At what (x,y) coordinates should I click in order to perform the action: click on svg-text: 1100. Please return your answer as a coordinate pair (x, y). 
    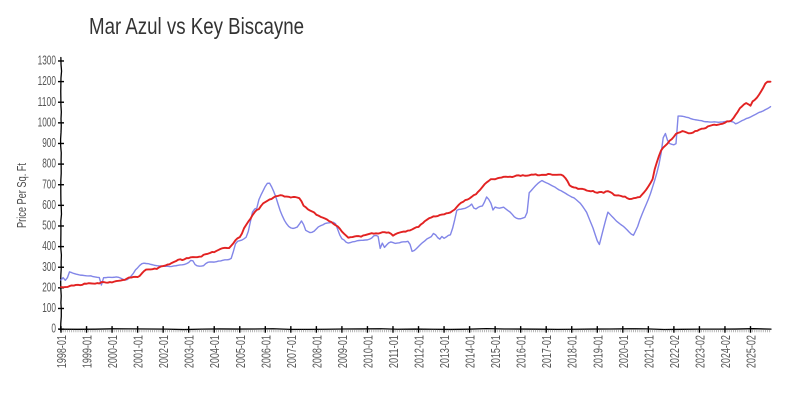
    Looking at the image, I should click on (47, 102).